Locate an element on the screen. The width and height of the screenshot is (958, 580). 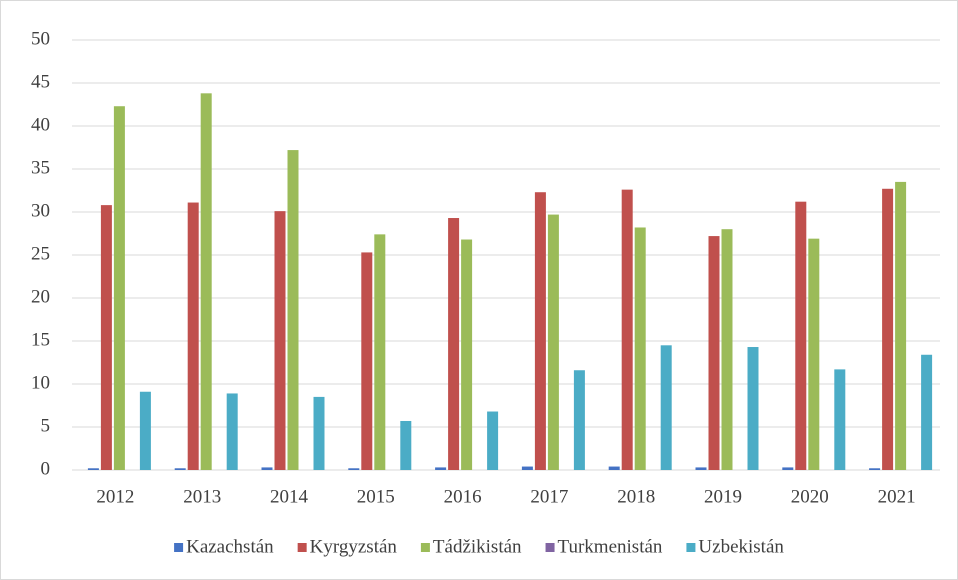
y-tick-label: 20 is located at coordinates (40, 296).